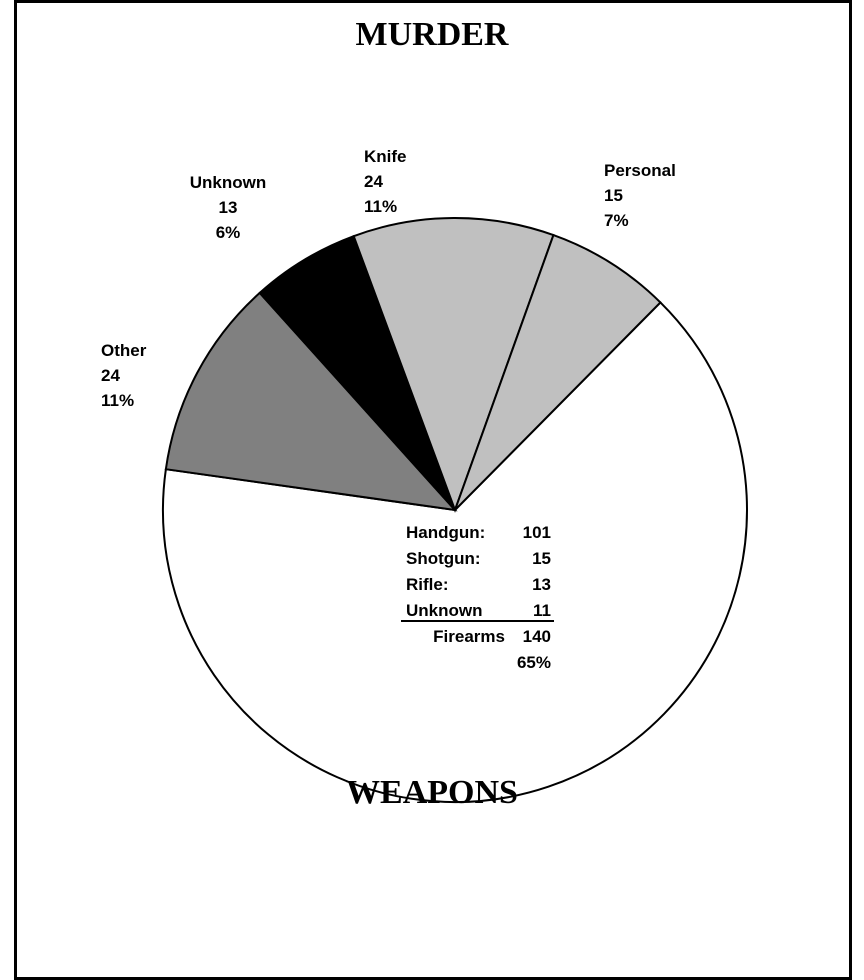  Describe the element at coordinates (432, 792) in the screenshot. I see `chart-subtitle: WEAPONS` at that location.